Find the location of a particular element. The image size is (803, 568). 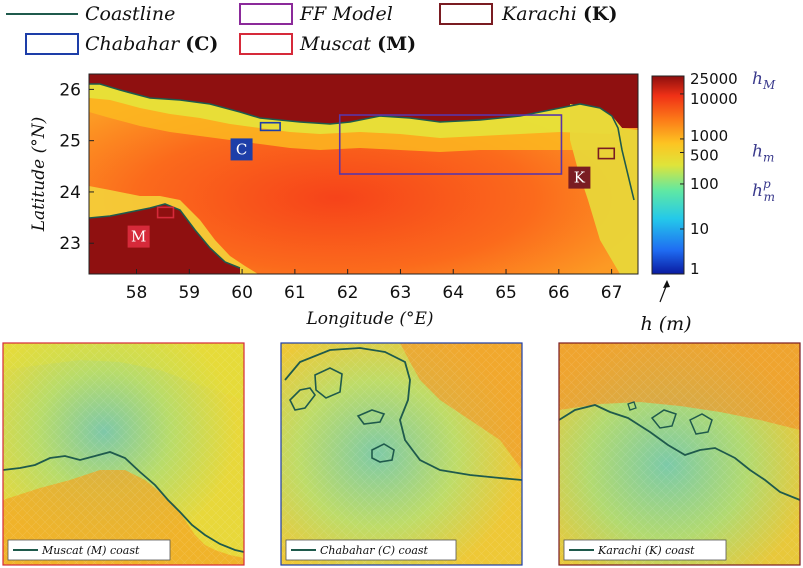

panel-muscat-mesh is located at coordinates (123, 454).